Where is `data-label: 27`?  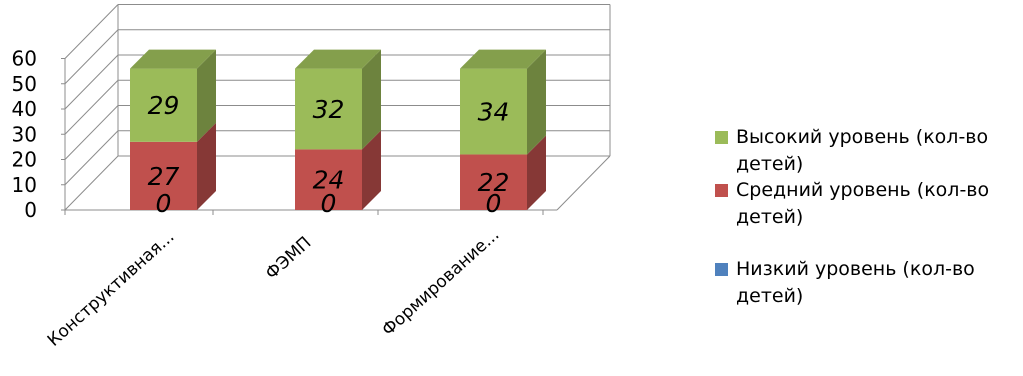
data-label: 27 is located at coordinates (164, 176).